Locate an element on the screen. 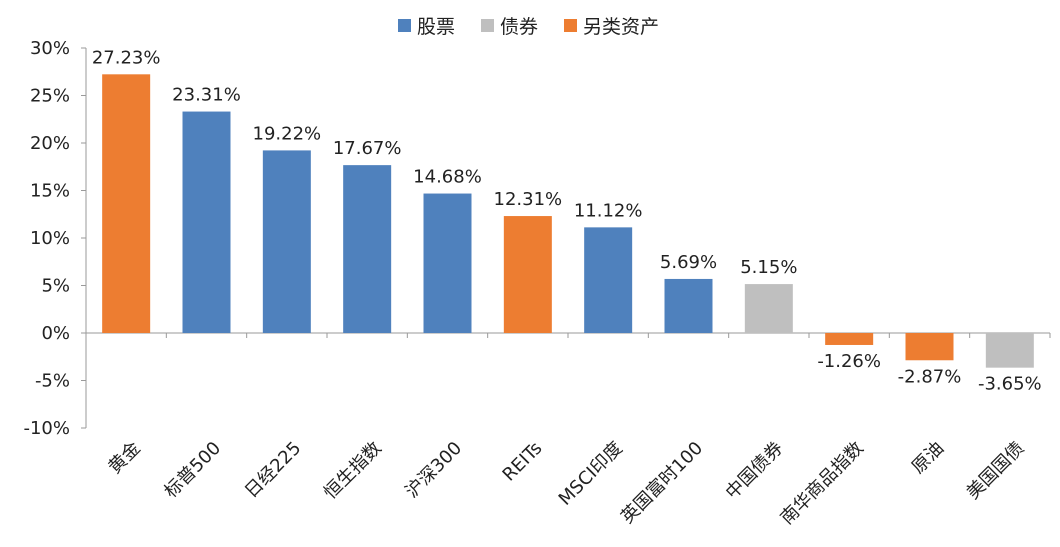 The width and height of the screenshot is (1060, 547). y-tick-label: 25% is located at coordinates (50, 96).